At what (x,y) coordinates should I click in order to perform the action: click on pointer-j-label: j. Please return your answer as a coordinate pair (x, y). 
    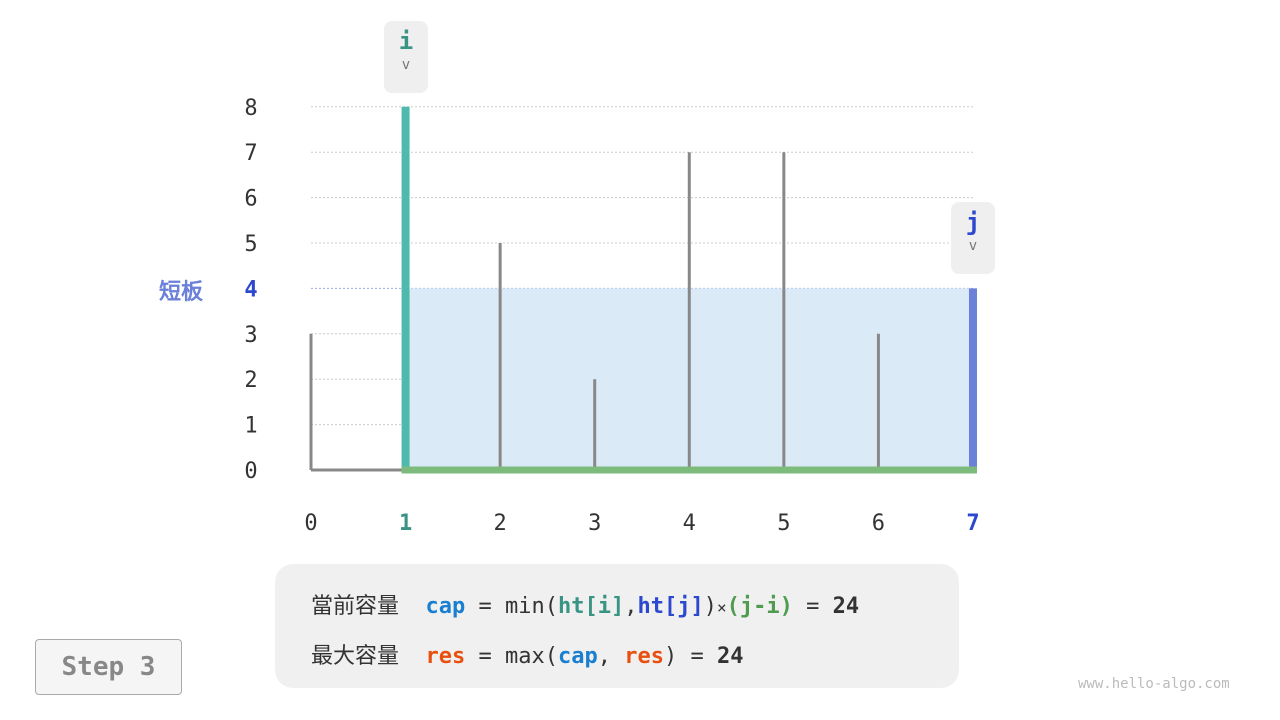
    Looking at the image, I should click on (973, 222).